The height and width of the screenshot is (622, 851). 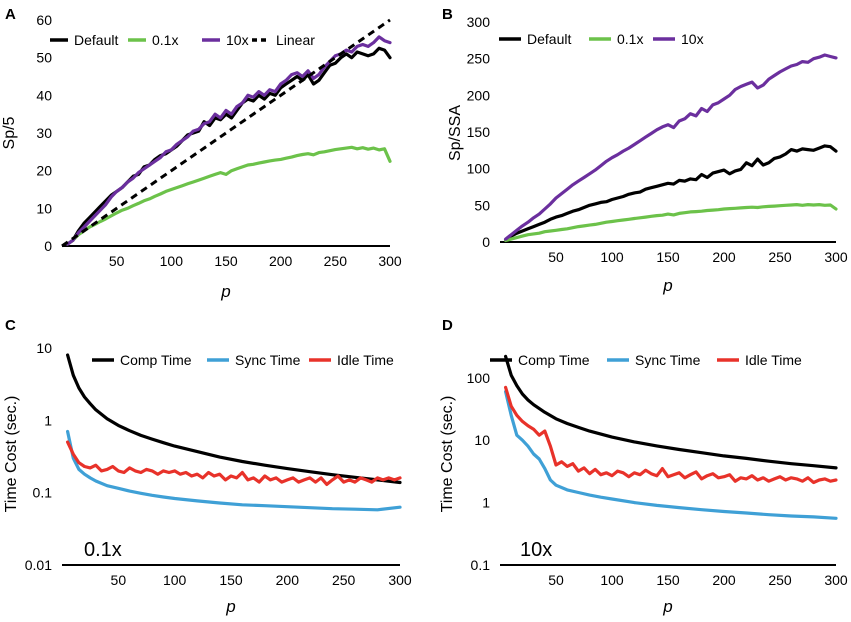 I want to click on condition-annotation: 10x, so click(x=536, y=550).